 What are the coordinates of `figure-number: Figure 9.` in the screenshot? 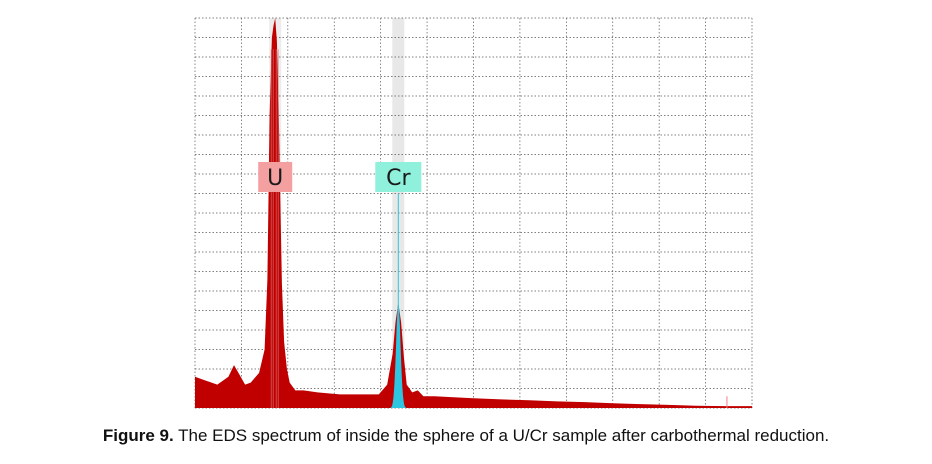 It's located at (138, 435).